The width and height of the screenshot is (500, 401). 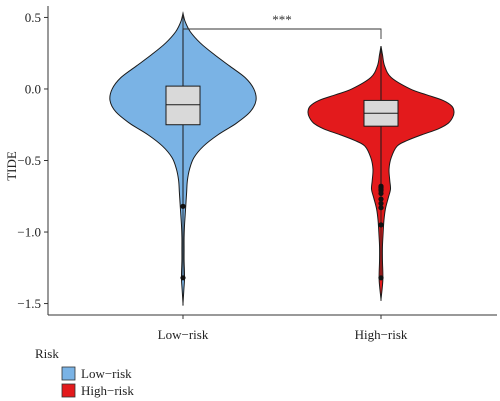 I want to click on y-axis-title: TIDE, so click(x=11, y=166).